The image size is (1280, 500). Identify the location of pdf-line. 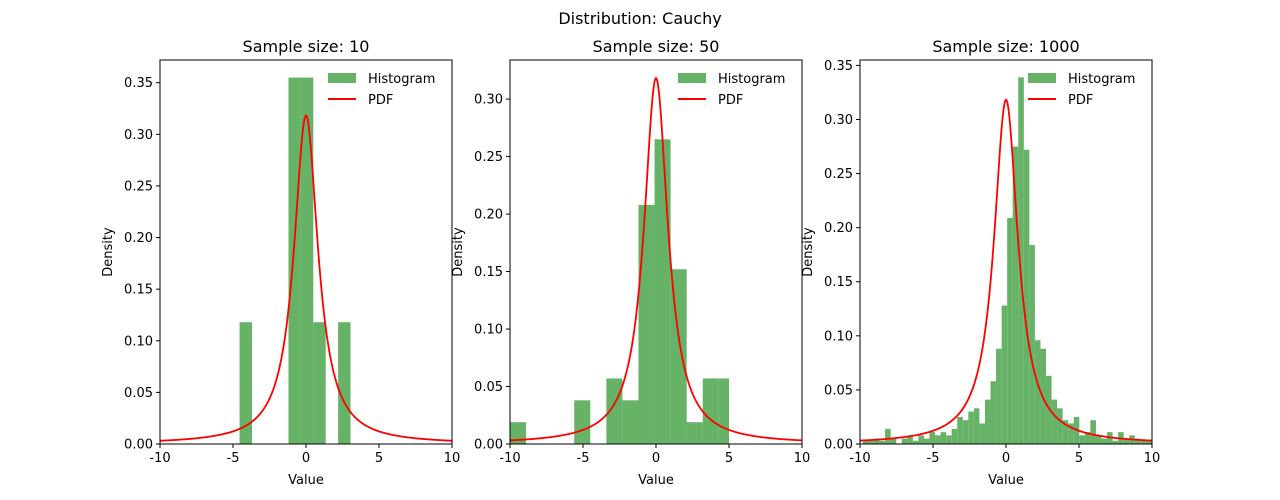
(306, 278).